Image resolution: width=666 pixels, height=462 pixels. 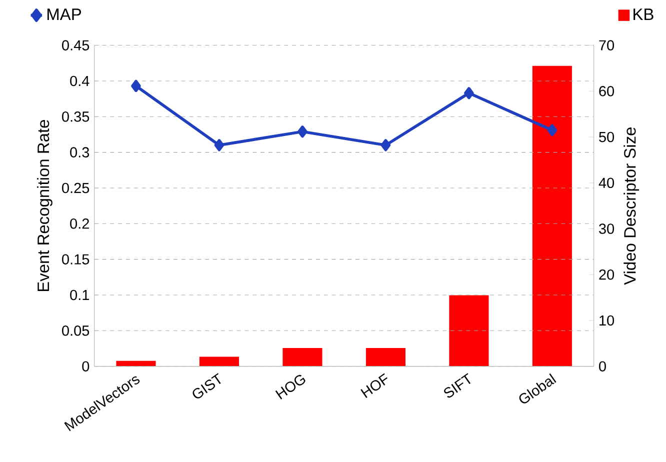 I want to click on y-tick-label: 0.3, so click(x=80, y=152).